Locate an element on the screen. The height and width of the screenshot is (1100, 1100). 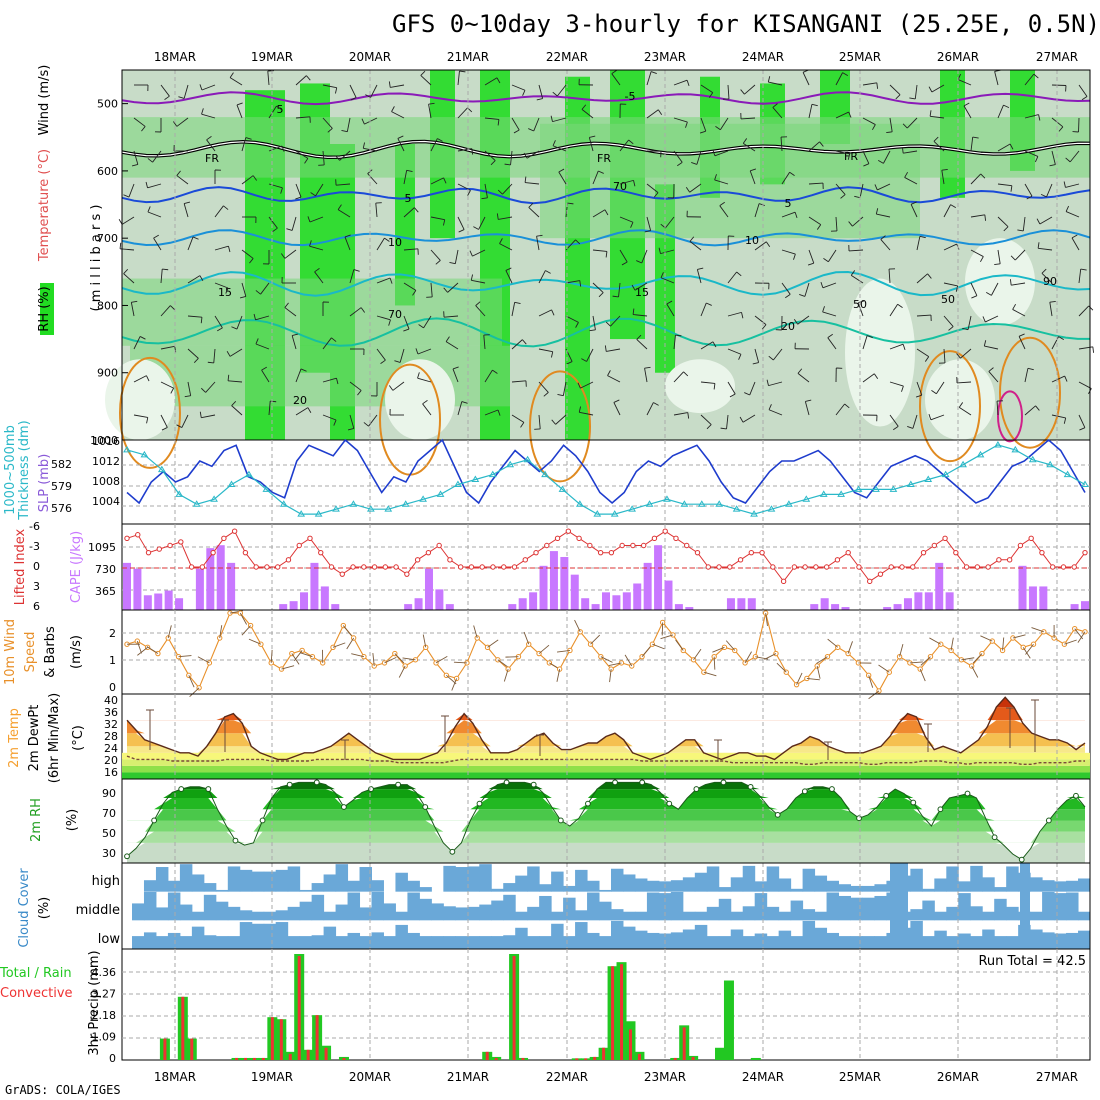
contour-label: 10 is located at coordinates (395, 242).